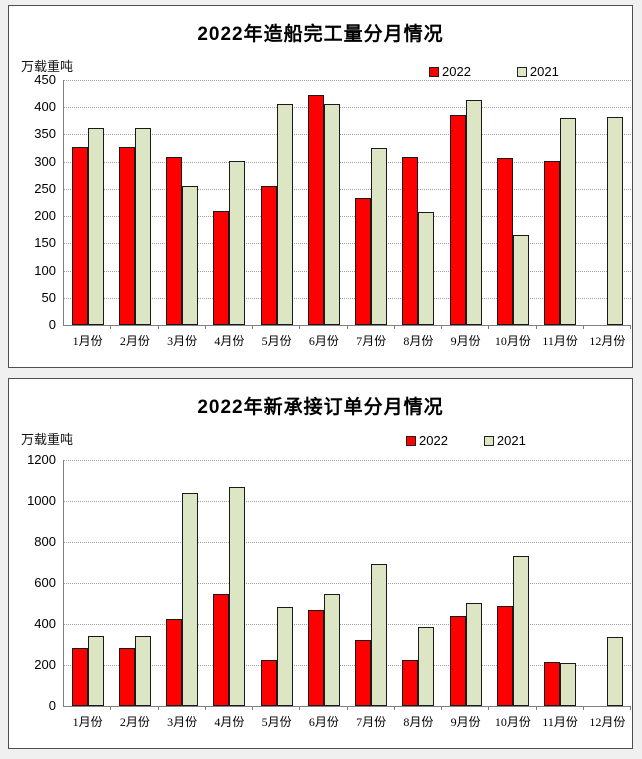 This screenshot has width=642, height=759. I want to click on bar-2022-8月份, so click(410, 241).